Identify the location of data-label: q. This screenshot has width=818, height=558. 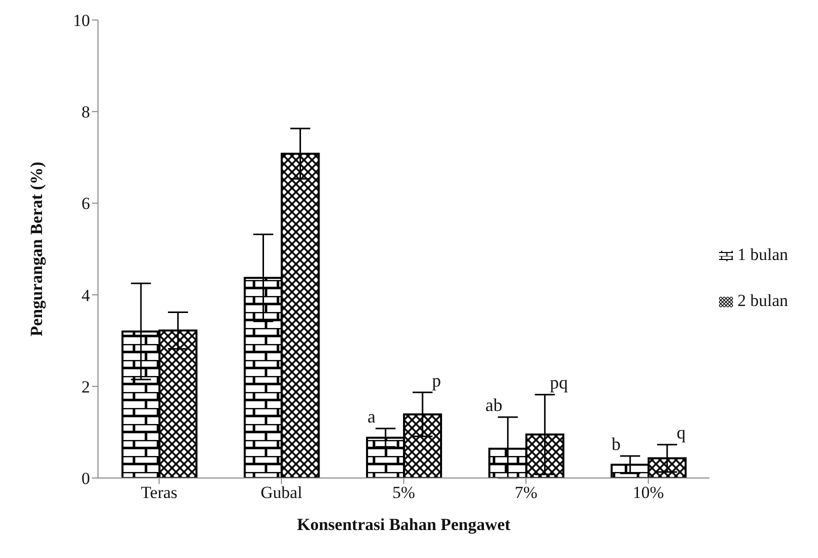
(681, 432).